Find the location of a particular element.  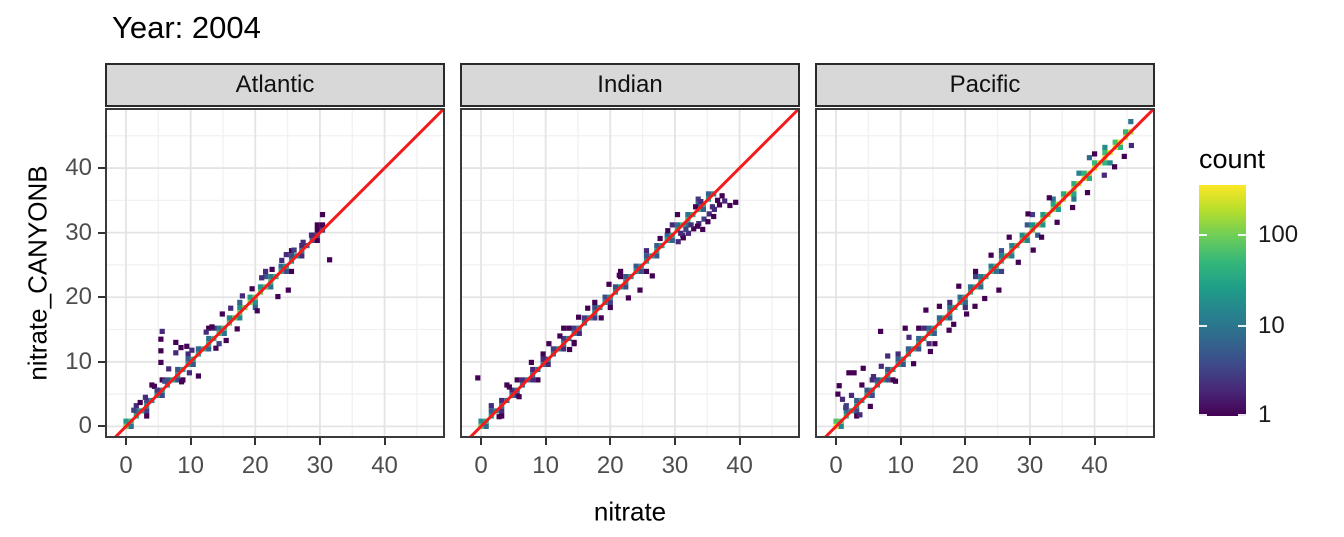

x-tick-label: 40 is located at coordinates (1094, 465).